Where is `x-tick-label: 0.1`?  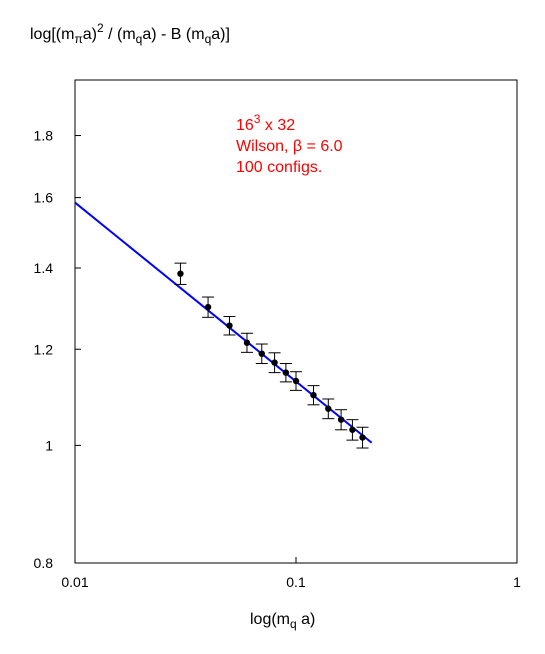 x-tick-label: 0.1 is located at coordinates (296, 582).